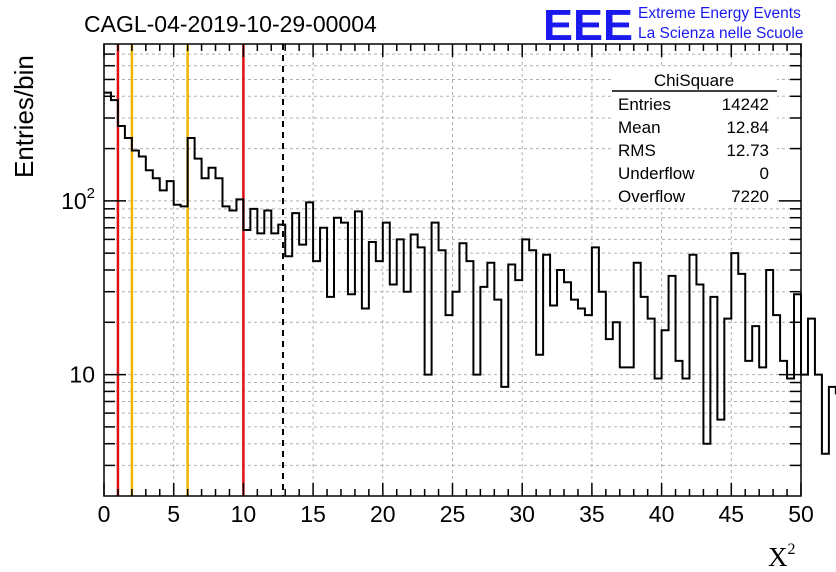 This screenshot has width=836, height=572. Describe the element at coordinates (639, 127) in the screenshot. I see `stats-label: Mean` at that location.